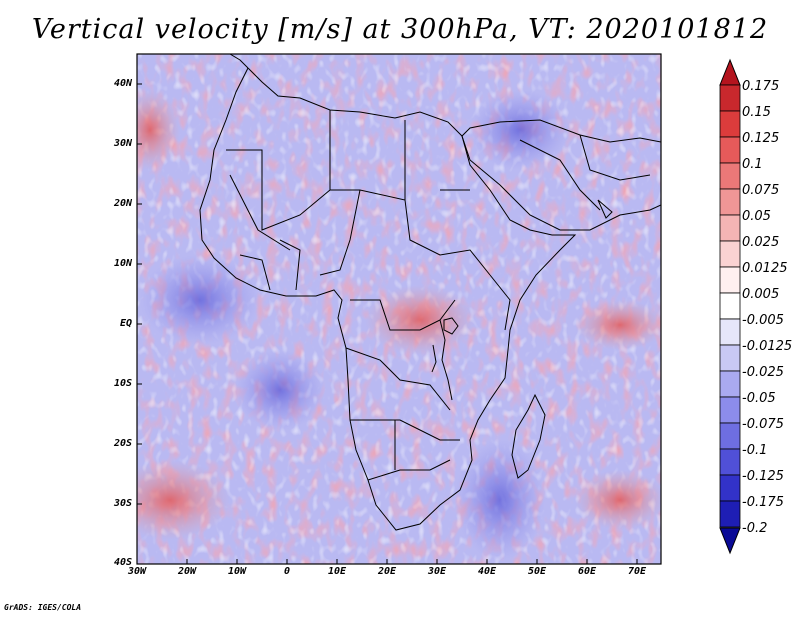 This screenshot has width=800, height=618. Describe the element at coordinates (752, 164) in the screenshot. I see `colorbar-label: 0.1` at that location.